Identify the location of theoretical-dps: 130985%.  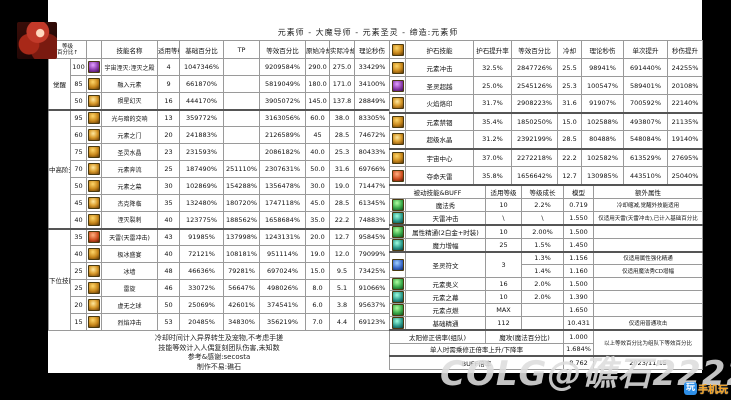
(602, 175).